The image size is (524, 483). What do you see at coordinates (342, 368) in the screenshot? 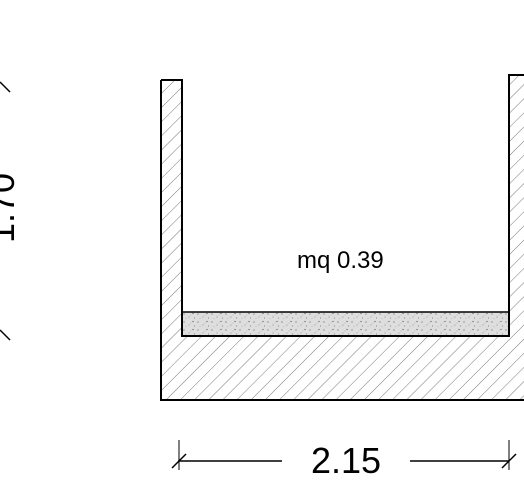
I see `bottom-slab` at bounding box center [342, 368].